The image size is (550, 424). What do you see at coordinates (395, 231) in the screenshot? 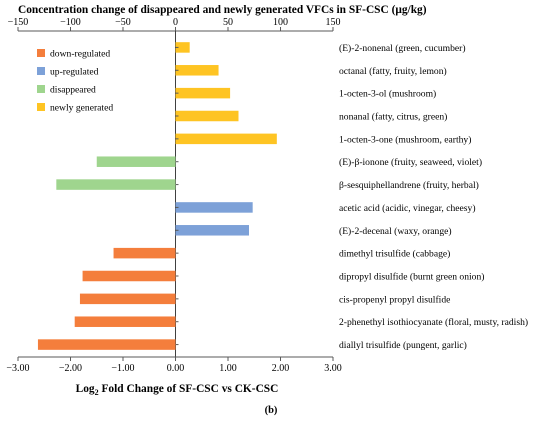
I see `category-label: (E)-2-decenal (waxy, orange)` at bounding box center [395, 231].